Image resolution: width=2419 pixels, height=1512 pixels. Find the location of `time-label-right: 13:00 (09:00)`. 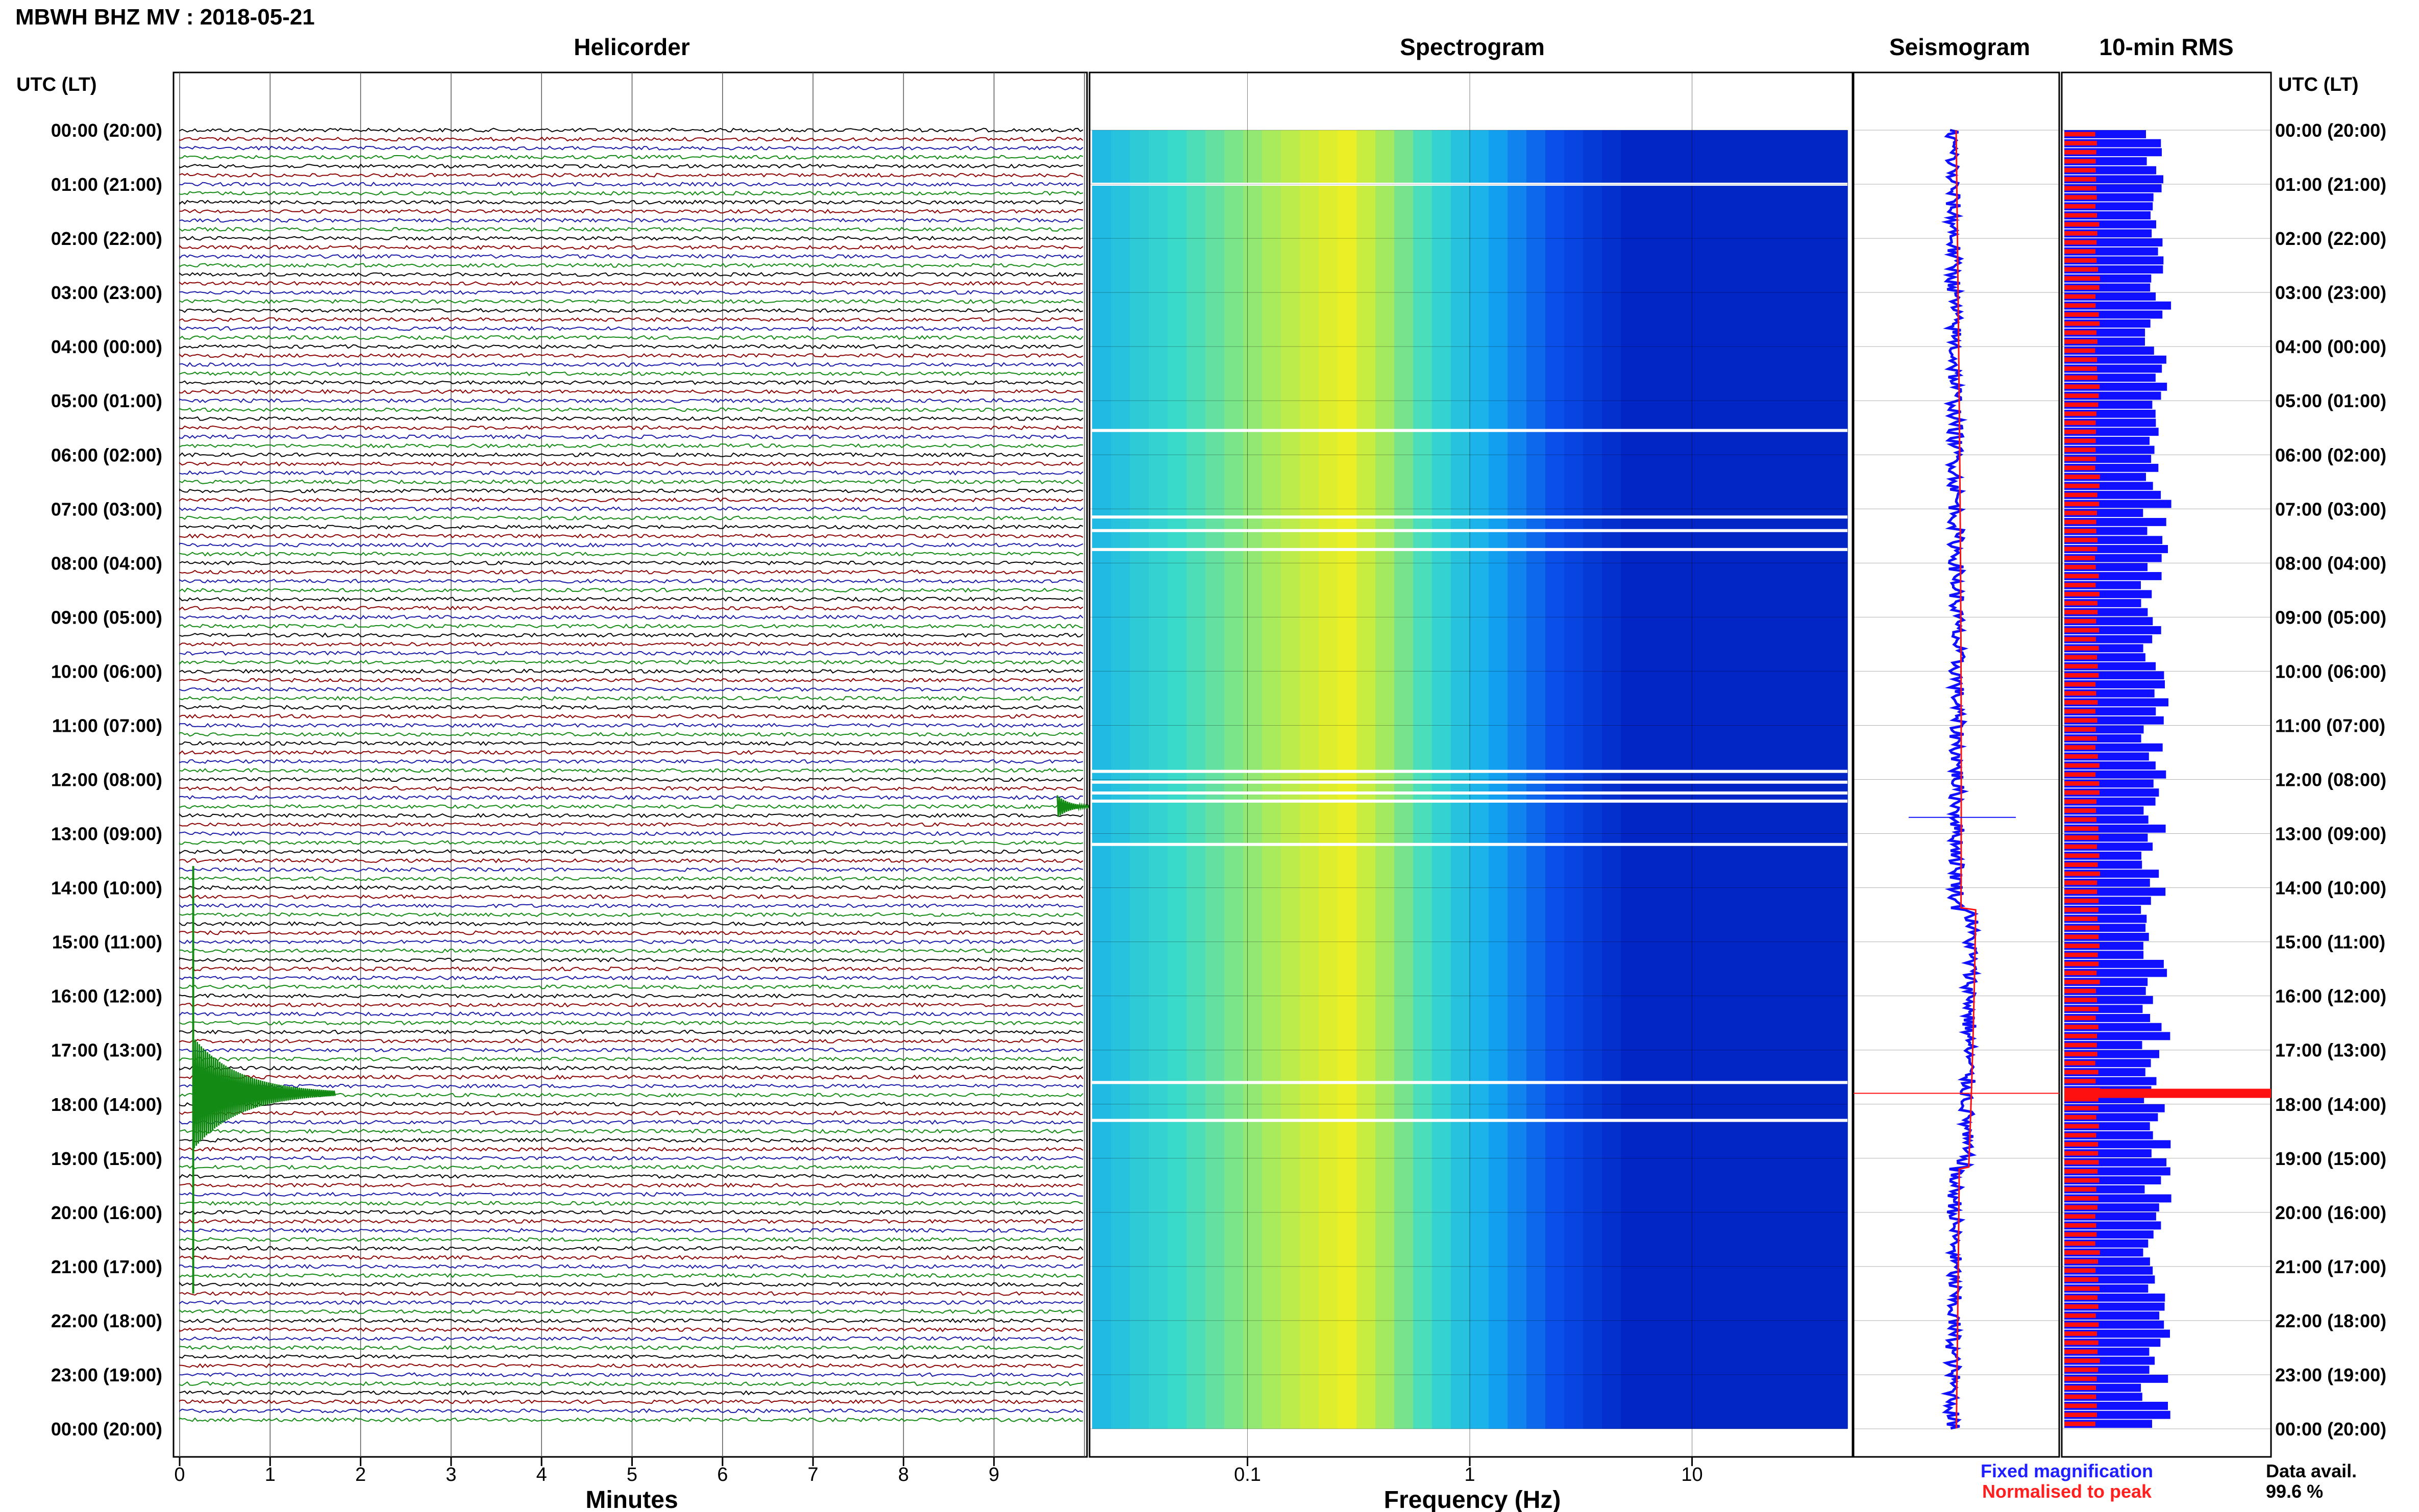

time-label-right: 13:00 (09:00) is located at coordinates (2330, 834).